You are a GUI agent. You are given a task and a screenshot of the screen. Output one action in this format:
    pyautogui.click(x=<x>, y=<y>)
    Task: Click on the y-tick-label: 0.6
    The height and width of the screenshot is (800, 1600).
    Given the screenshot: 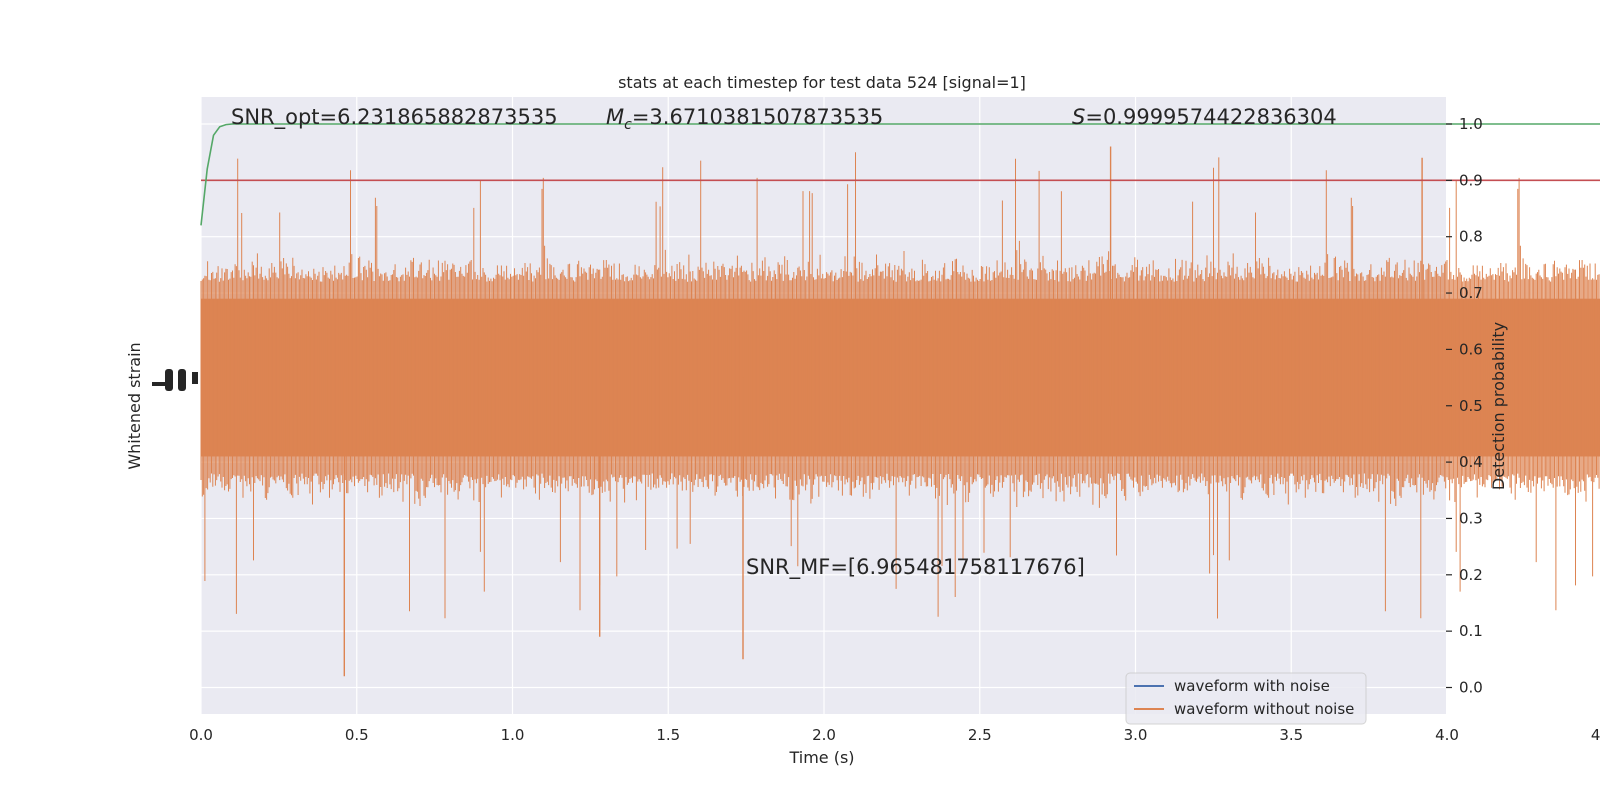 What is the action you would take?
    pyautogui.click(x=1471, y=349)
    